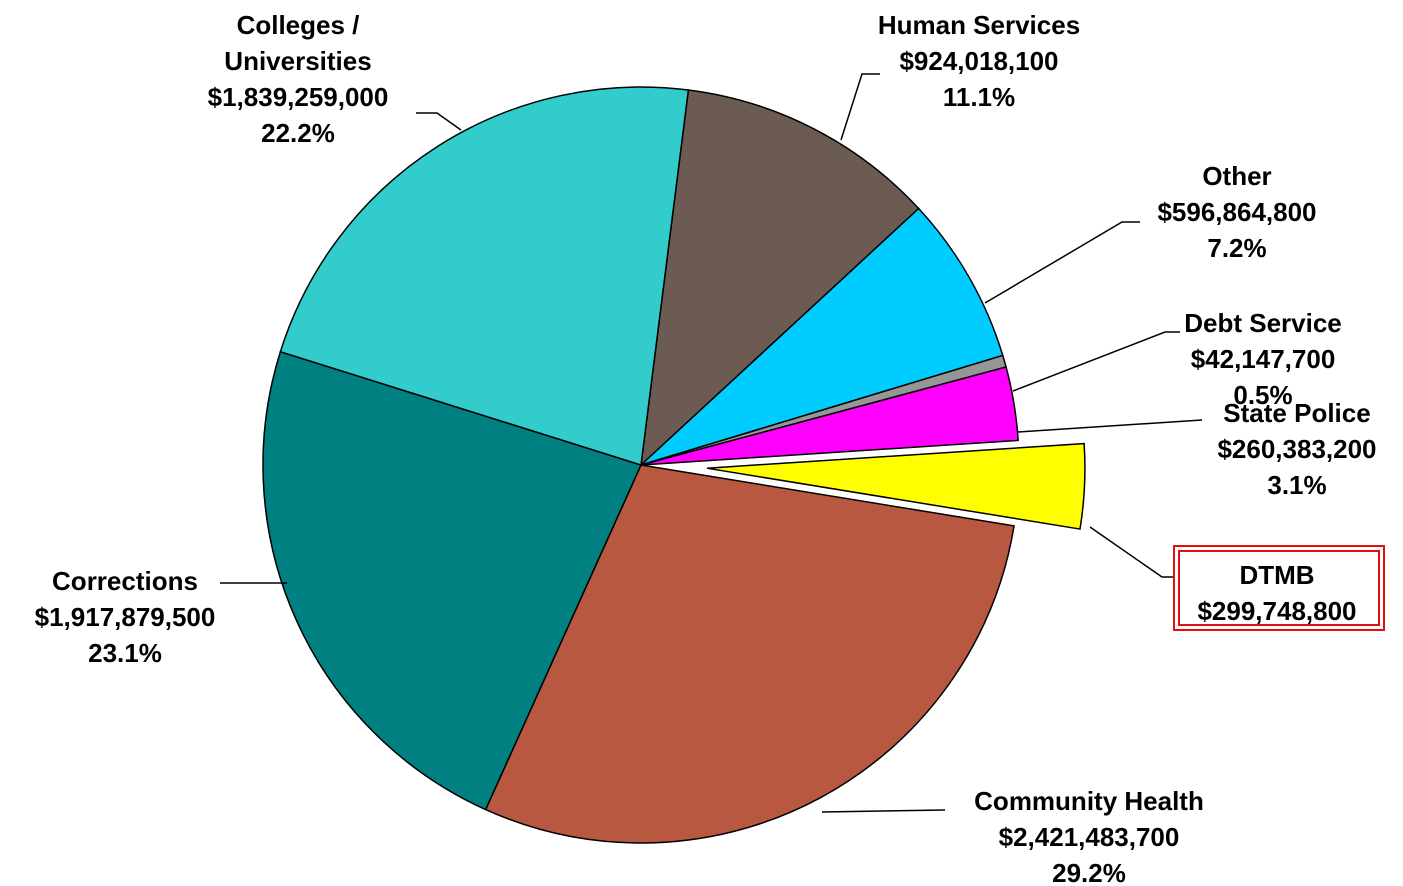  What do you see at coordinates (1089, 801) in the screenshot?
I see `slice-label-line: Community Health` at bounding box center [1089, 801].